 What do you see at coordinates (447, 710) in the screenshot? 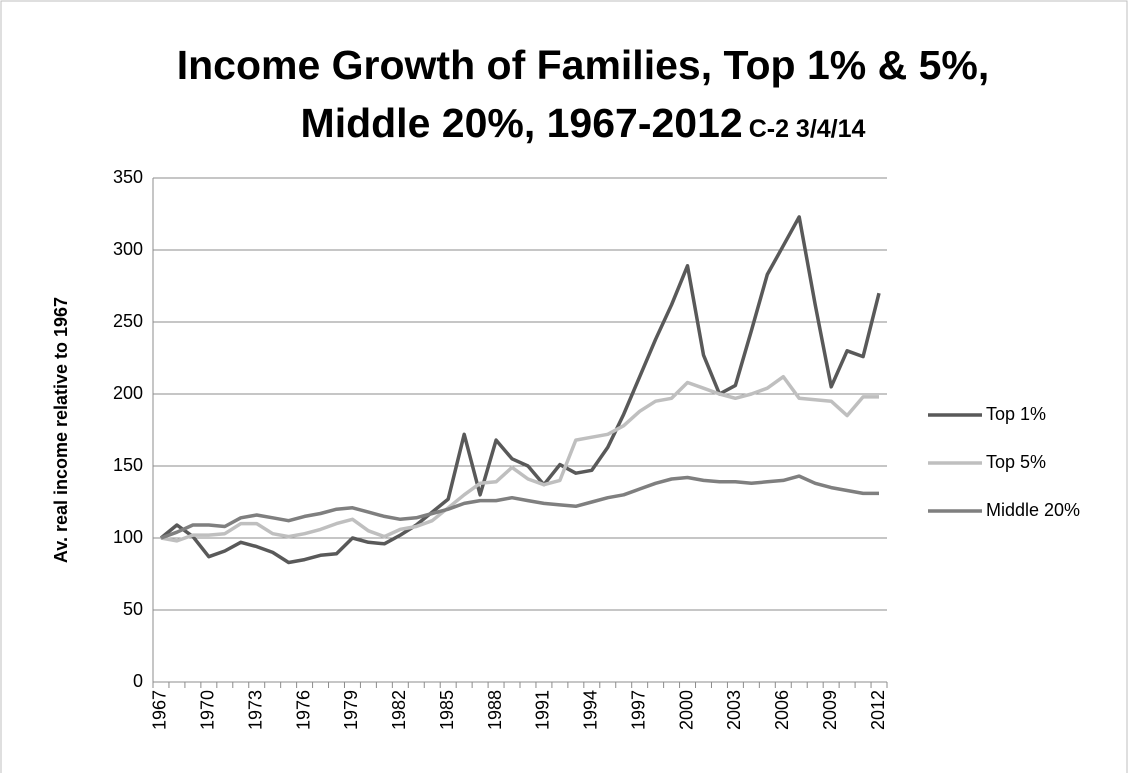
I see `x-tick-label: 1985` at bounding box center [447, 710].